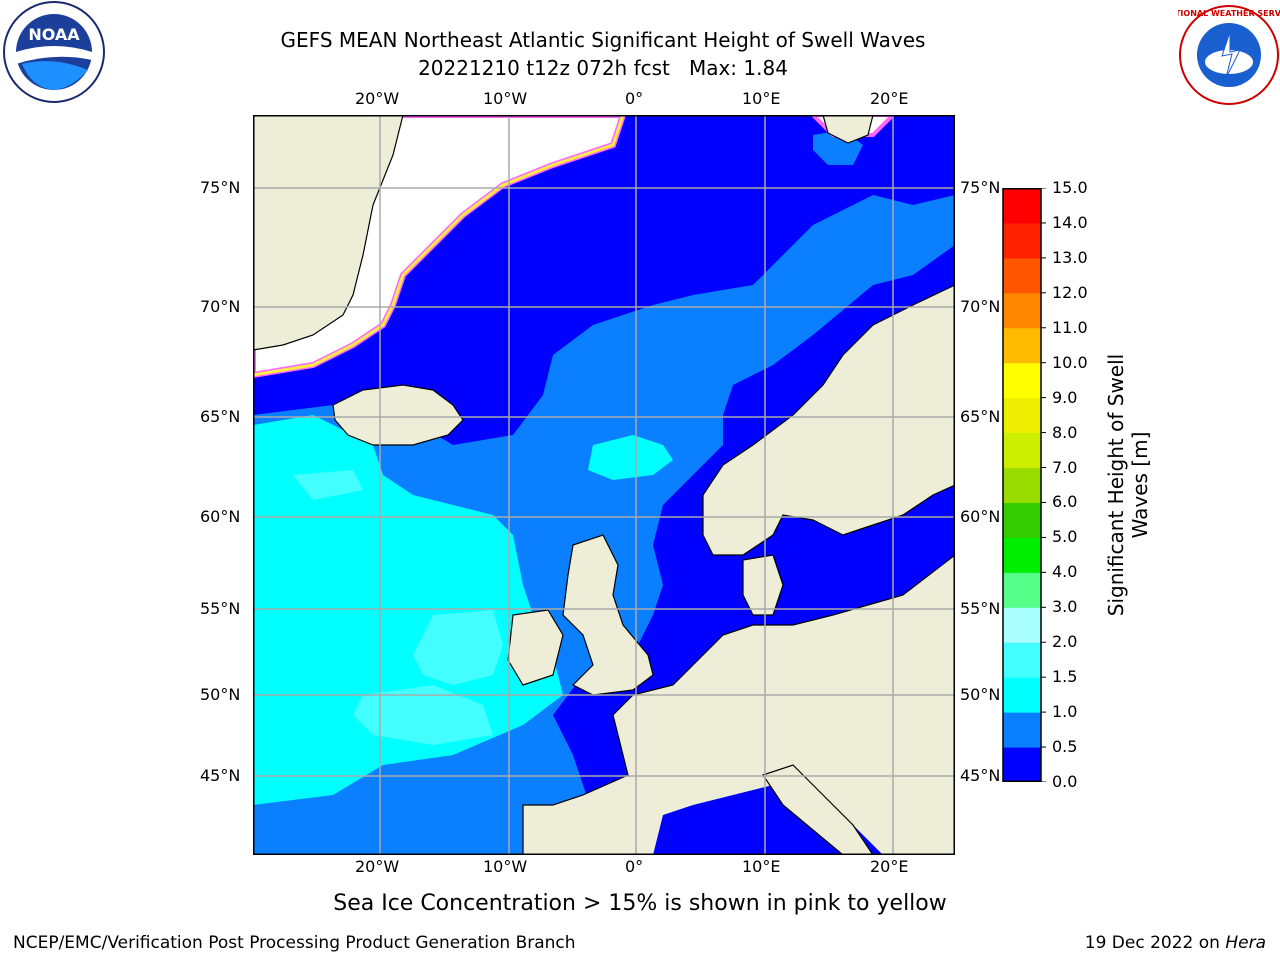  What do you see at coordinates (1070, 187) in the screenshot?
I see `colorbar-tick-label: 15.0` at bounding box center [1070, 187].